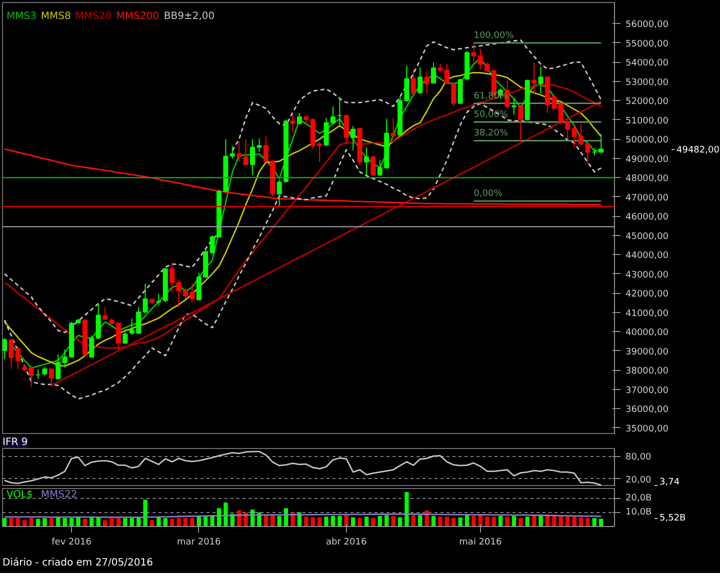  I want to click on series-label: 0,00%, so click(488, 194).